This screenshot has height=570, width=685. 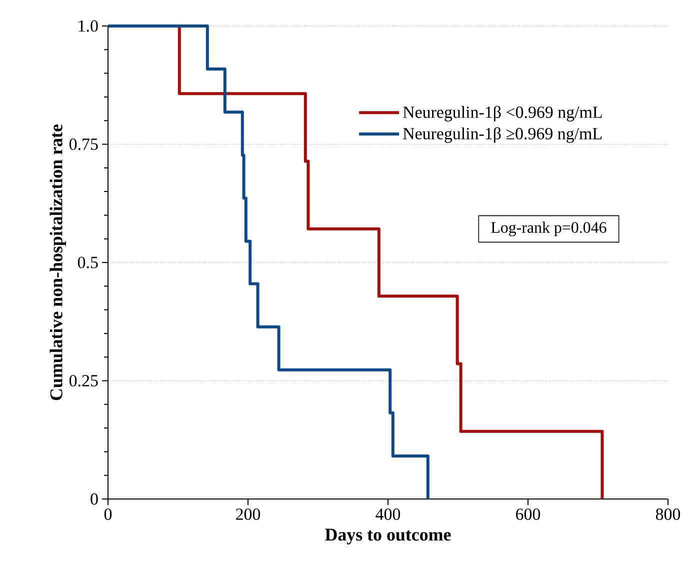 I want to click on y-tick-label: 0, so click(x=94, y=499).